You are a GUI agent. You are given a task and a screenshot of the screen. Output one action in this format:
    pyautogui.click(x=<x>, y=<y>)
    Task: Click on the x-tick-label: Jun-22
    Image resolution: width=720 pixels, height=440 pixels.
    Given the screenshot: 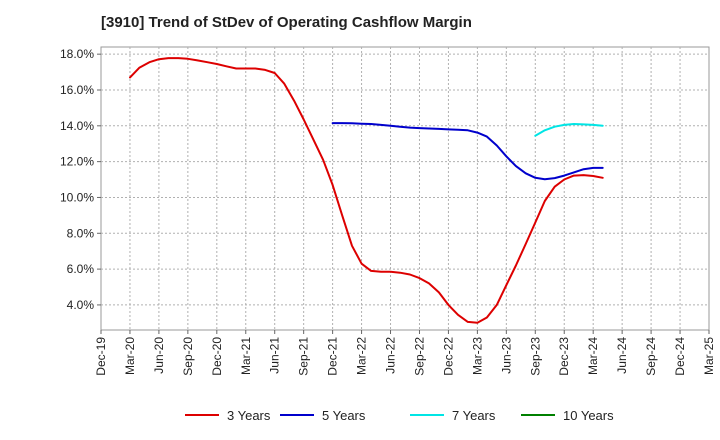 What is the action you would take?
    pyautogui.click(x=391, y=355)
    